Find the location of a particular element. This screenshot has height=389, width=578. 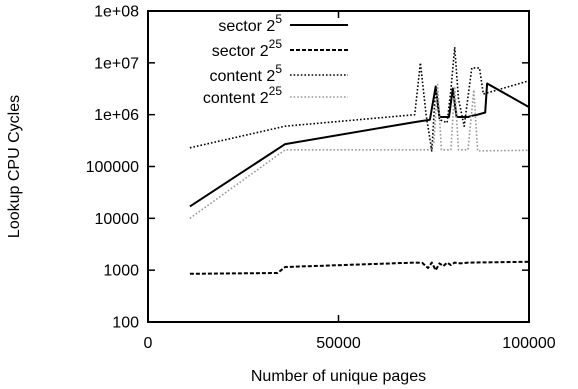

y-tick-label: 100 is located at coordinates (125, 323).